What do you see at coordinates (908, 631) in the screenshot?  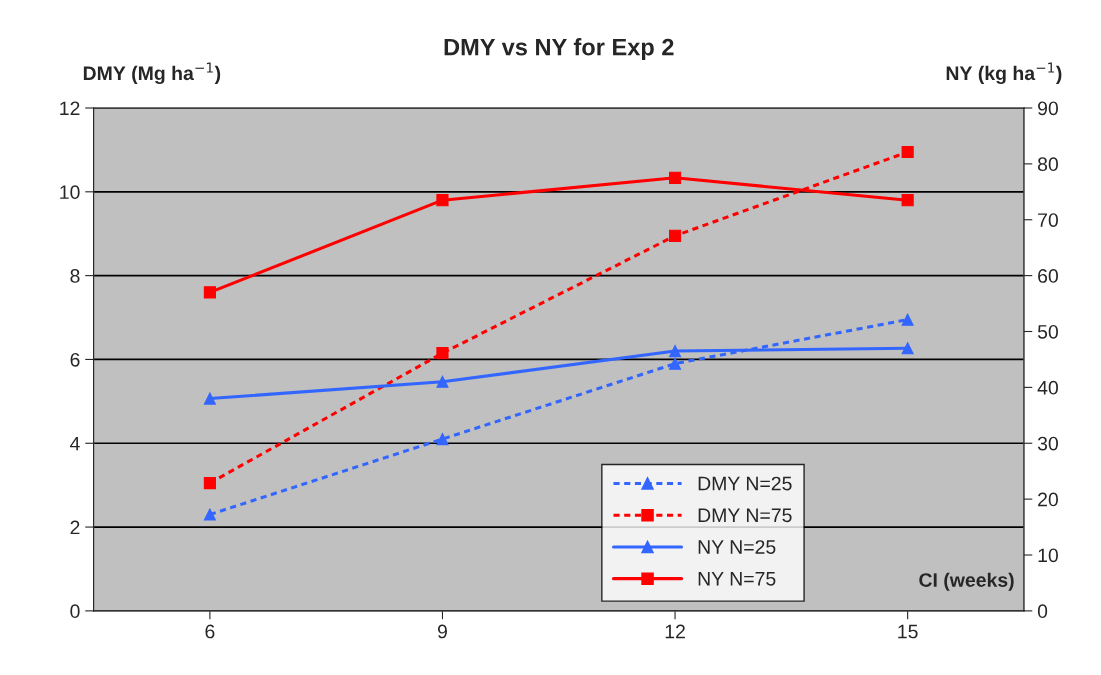 I see `x-tick-label: 15` at bounding box center [908, 631].